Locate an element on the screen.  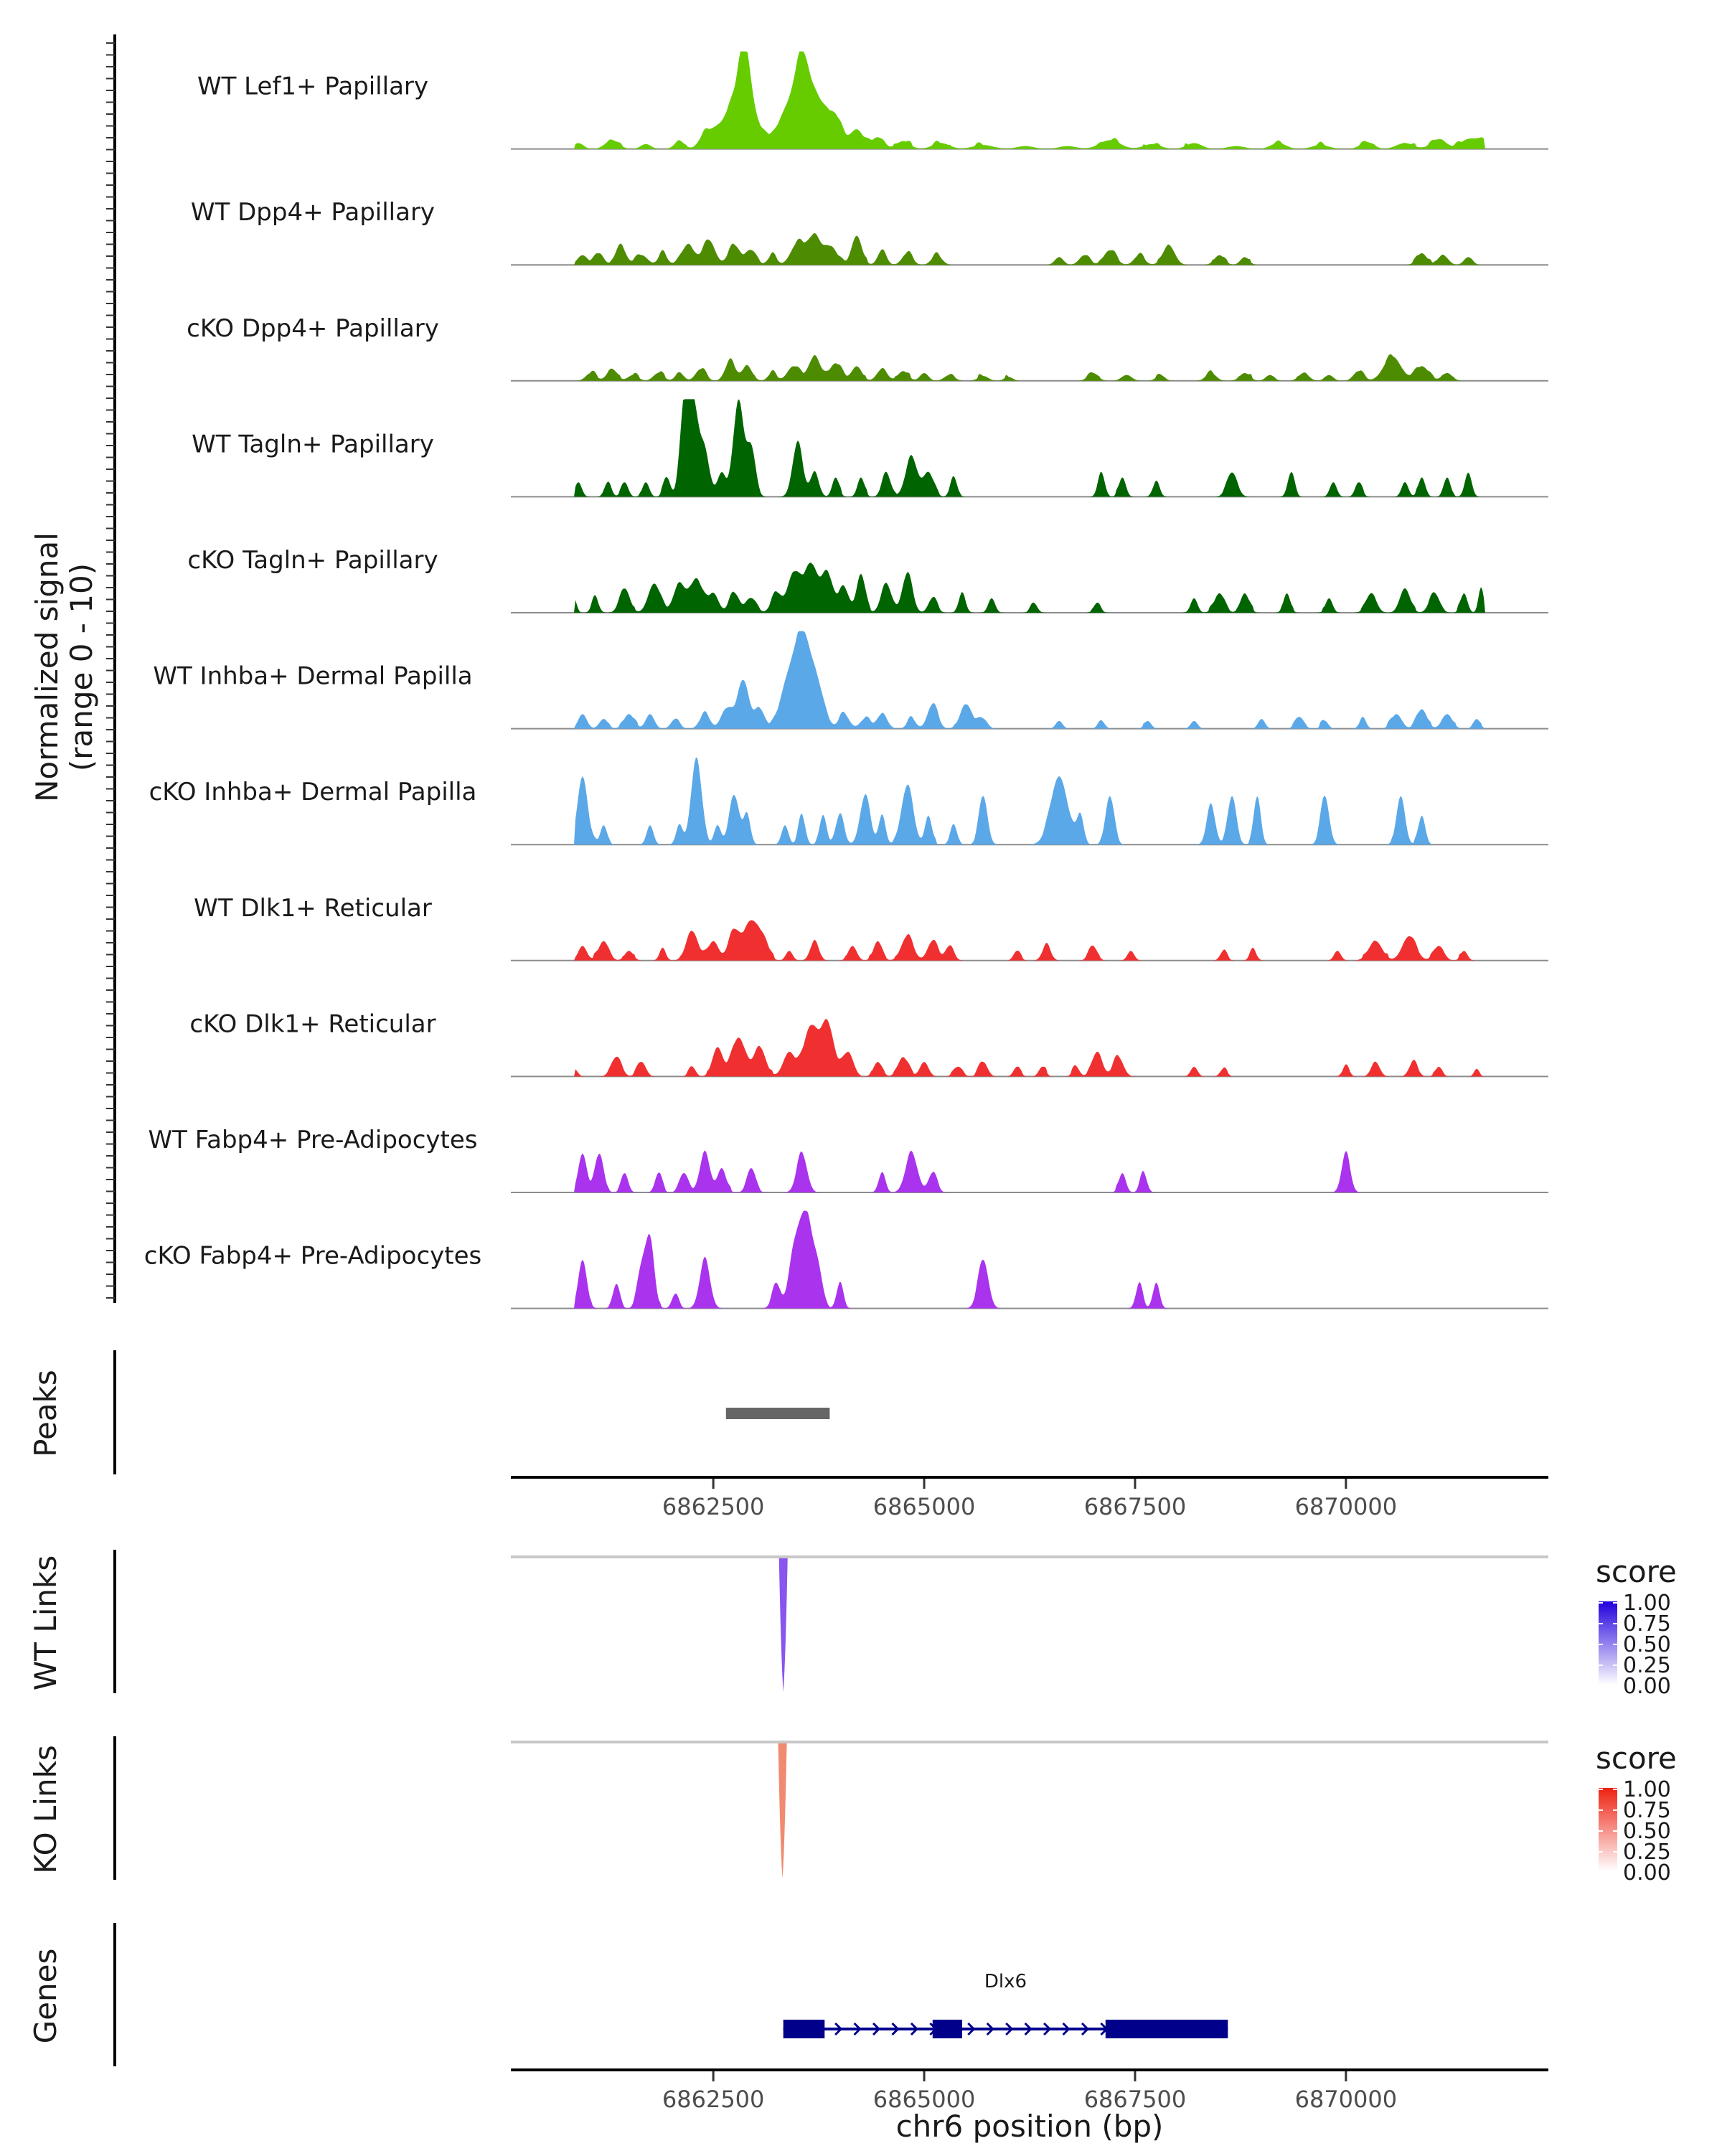
ko-legend-ticks: 1.000.750.500.250.00 is located at coordinates (1635, 1832).